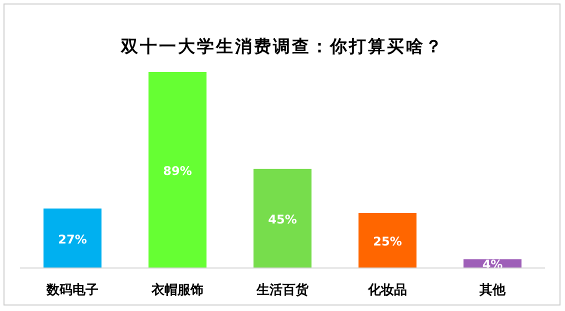  I want to click on data-label: 89%, so click(177, 171).